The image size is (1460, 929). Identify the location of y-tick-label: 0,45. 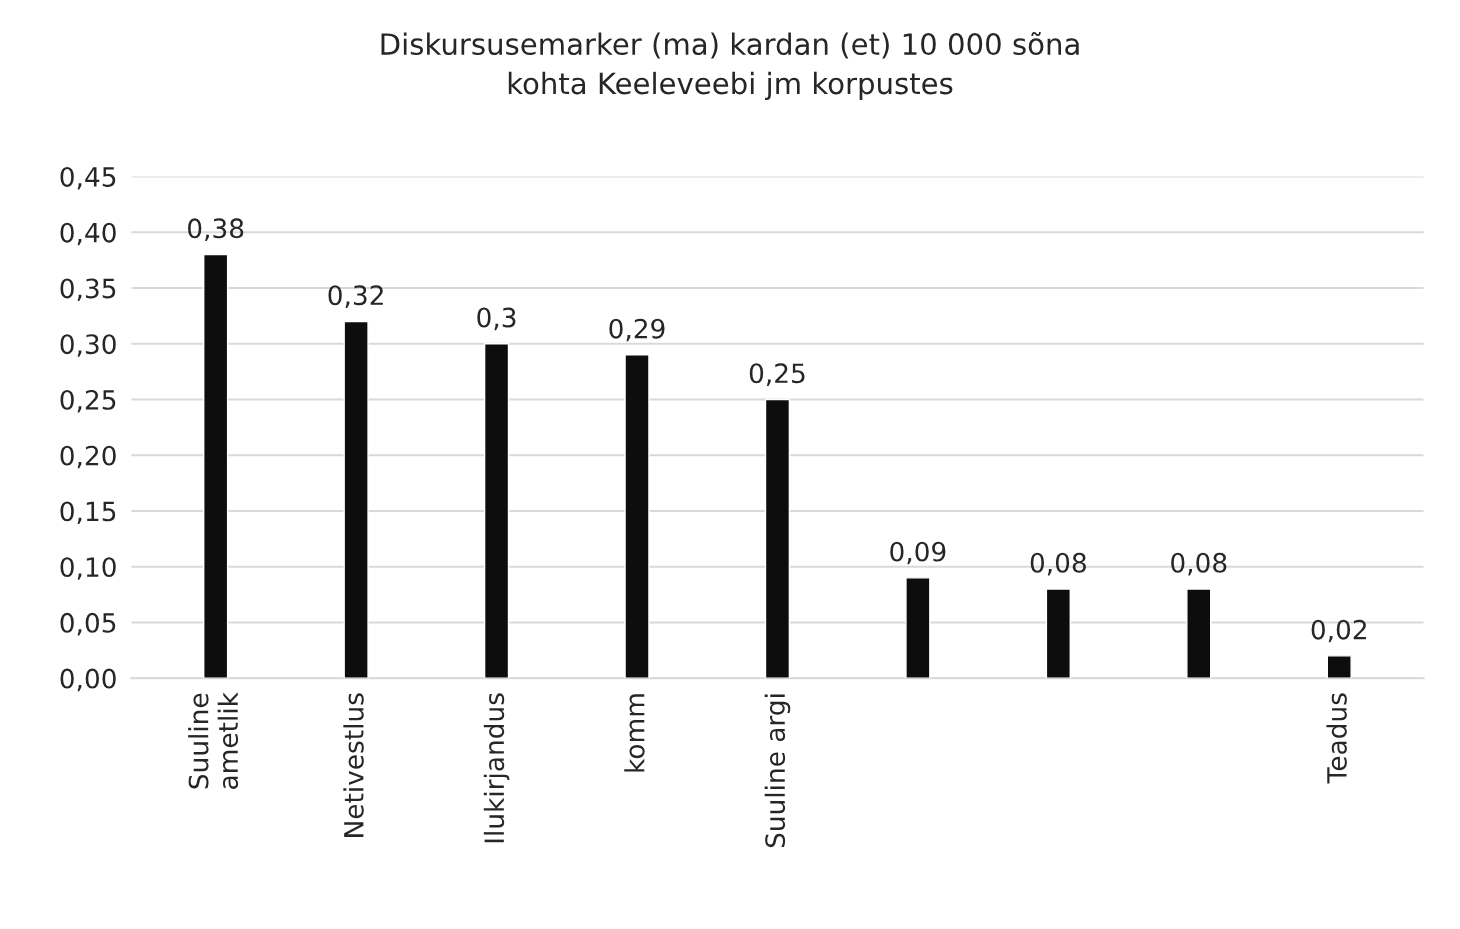
(88, 178).